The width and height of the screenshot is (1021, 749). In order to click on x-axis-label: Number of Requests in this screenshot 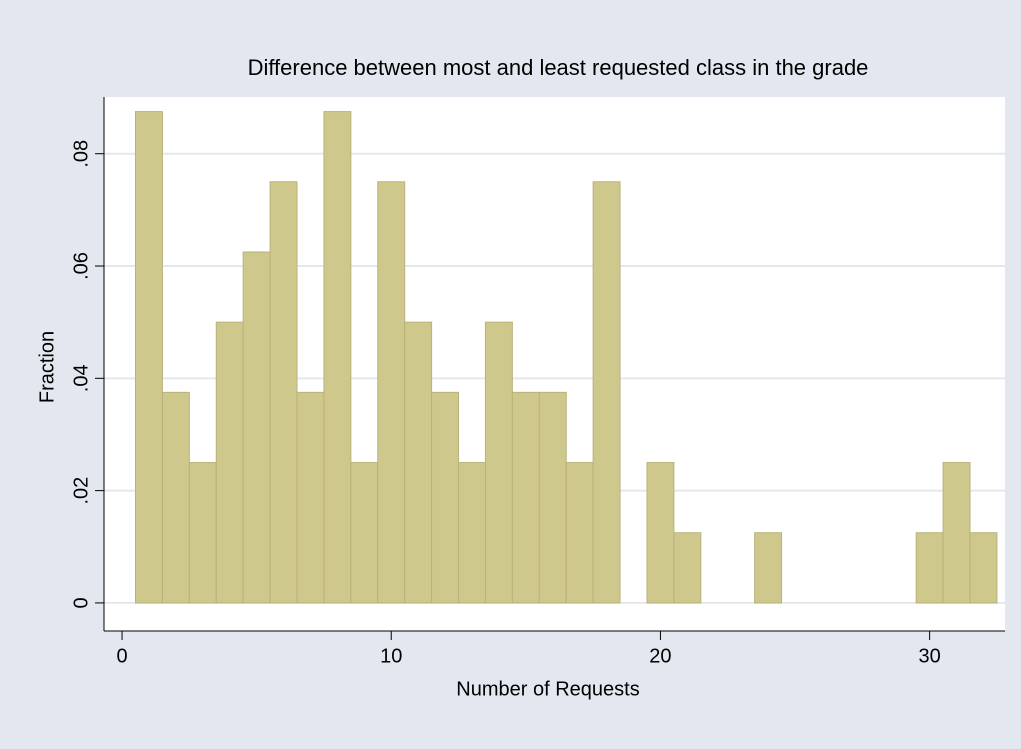, I will do `click(547, 689)`.